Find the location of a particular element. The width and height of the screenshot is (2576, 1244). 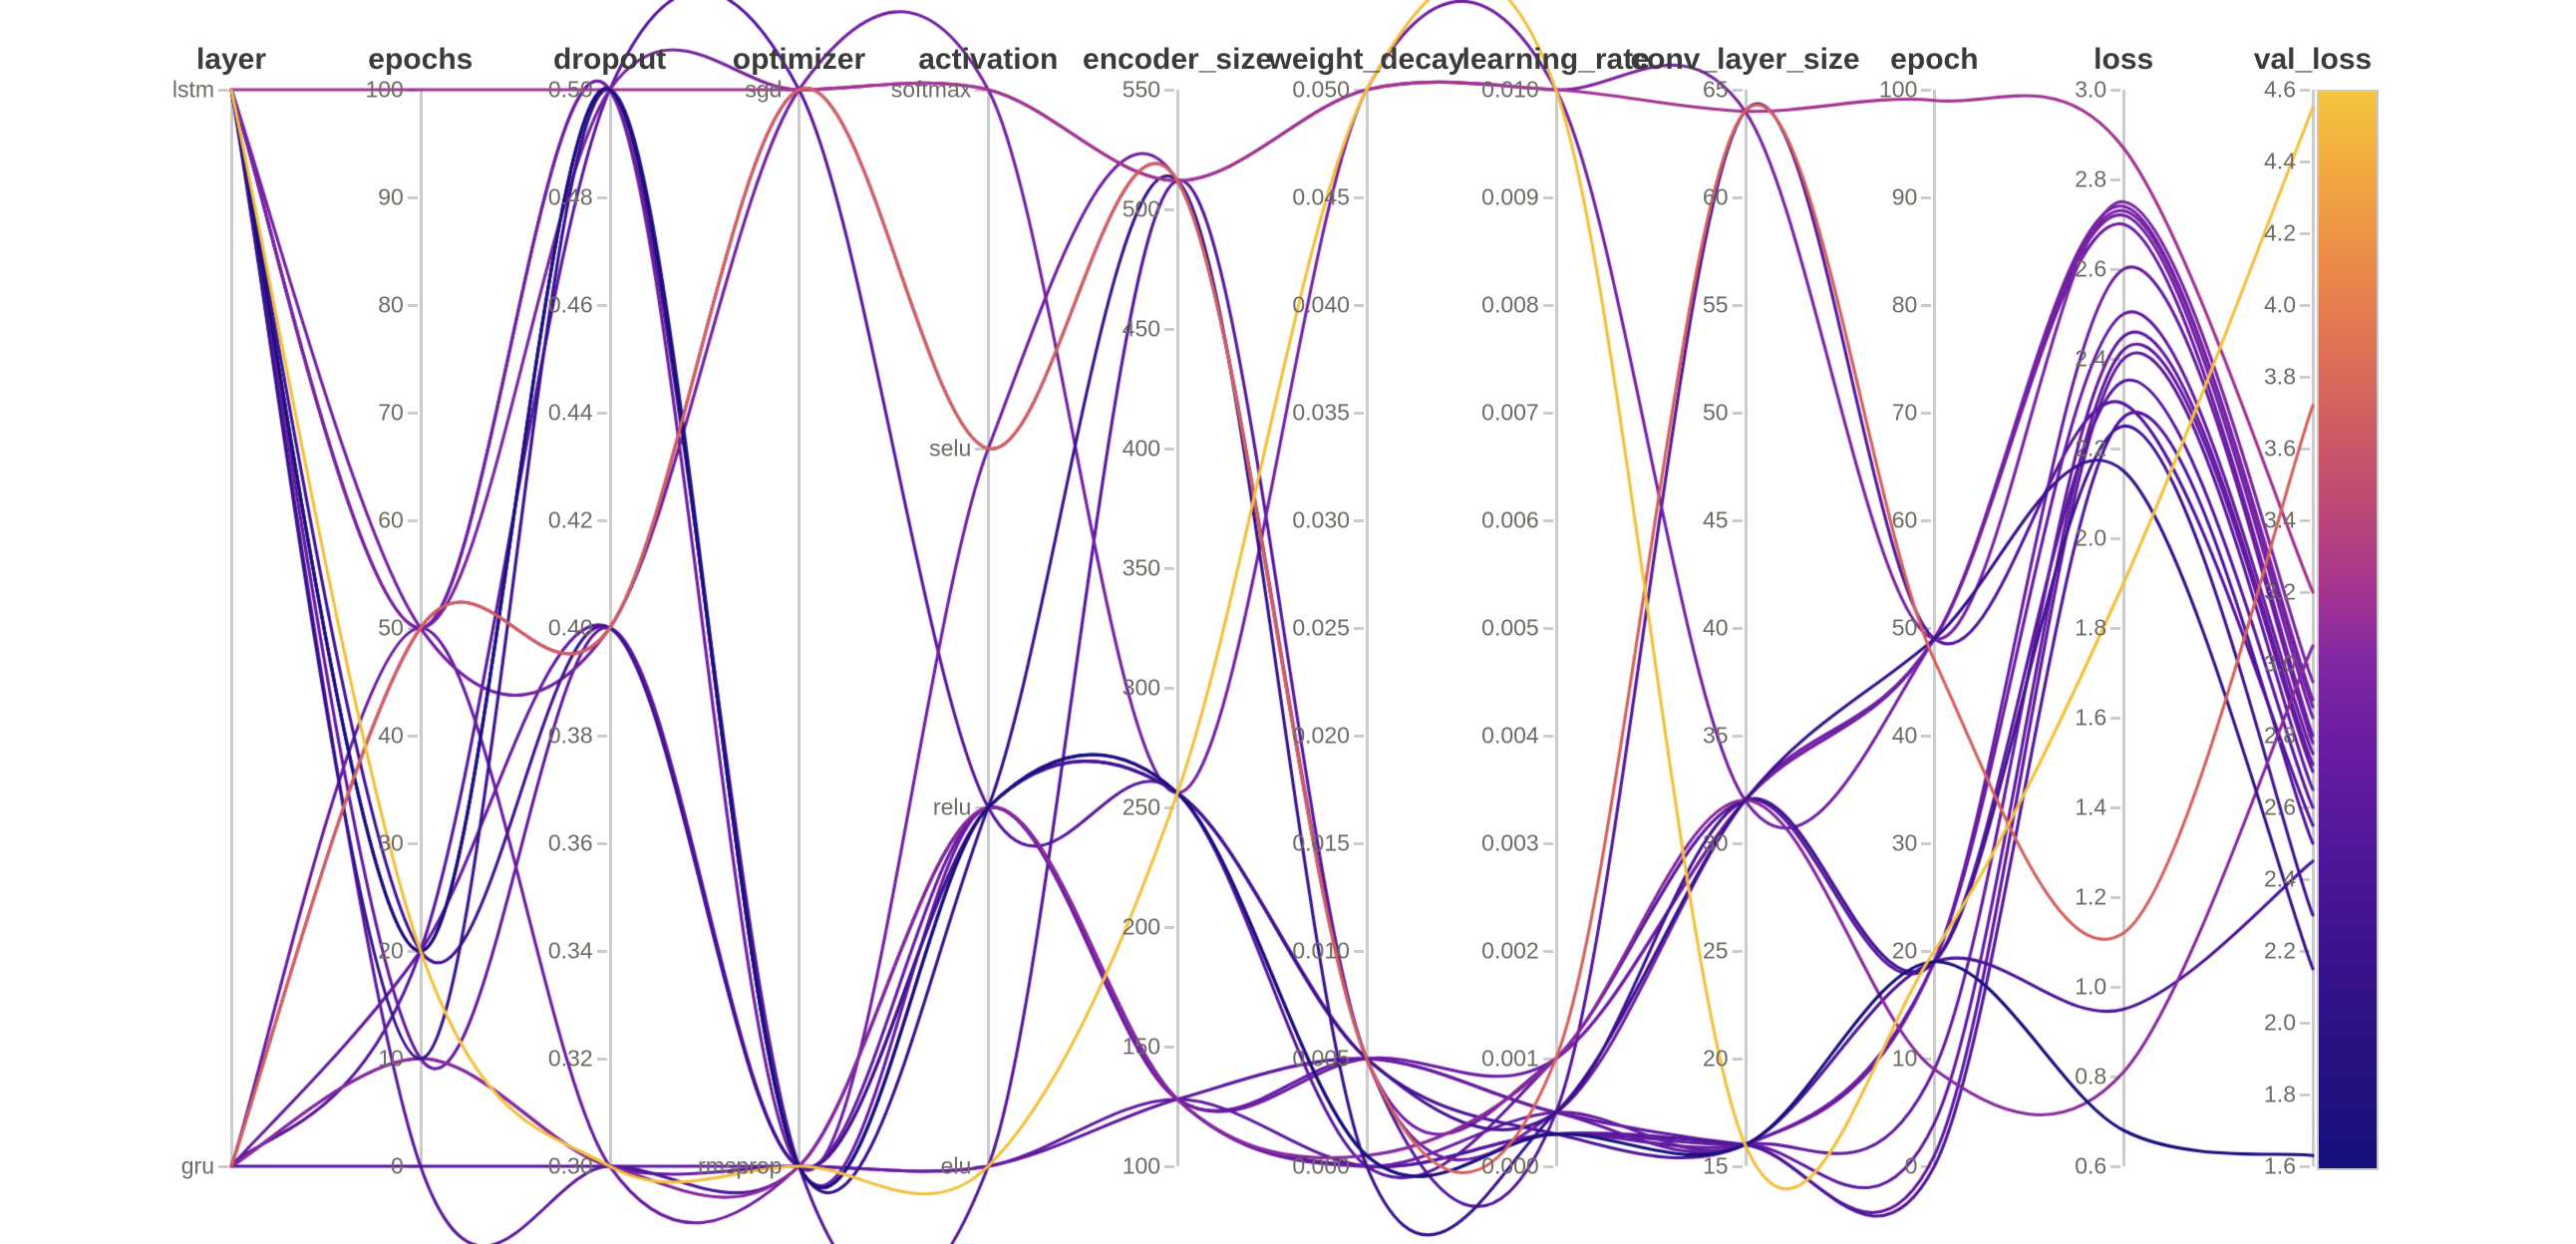

tick-label-dropout: 0.30 is located at coordinates (570, 1165).